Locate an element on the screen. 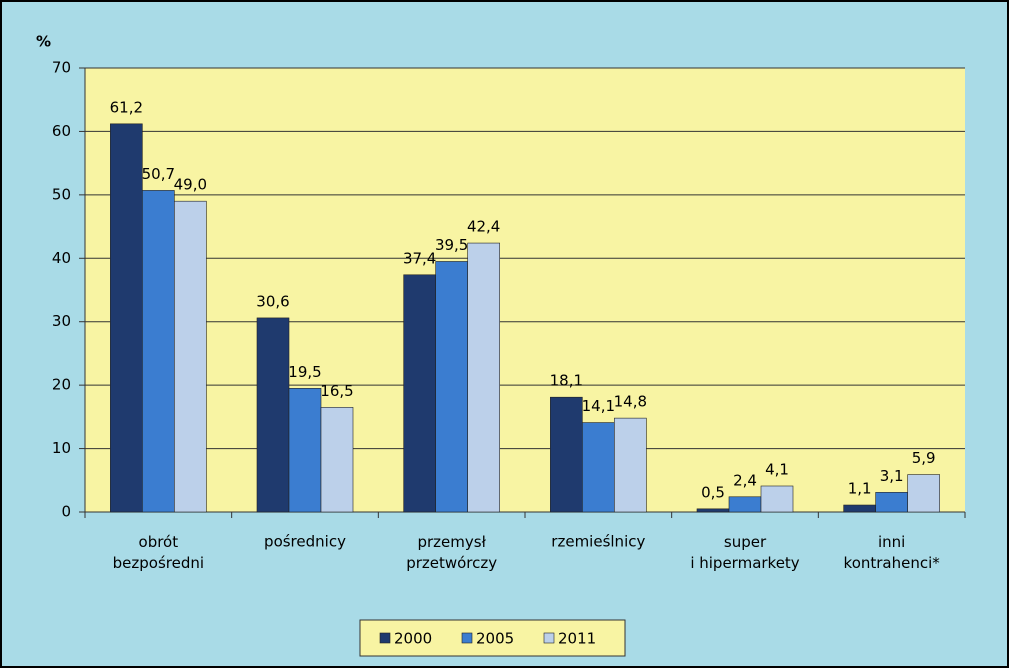 This screenshot has height=672, width=1009. x-tick-label: pośrednicy is located at coordinates (305, 542).